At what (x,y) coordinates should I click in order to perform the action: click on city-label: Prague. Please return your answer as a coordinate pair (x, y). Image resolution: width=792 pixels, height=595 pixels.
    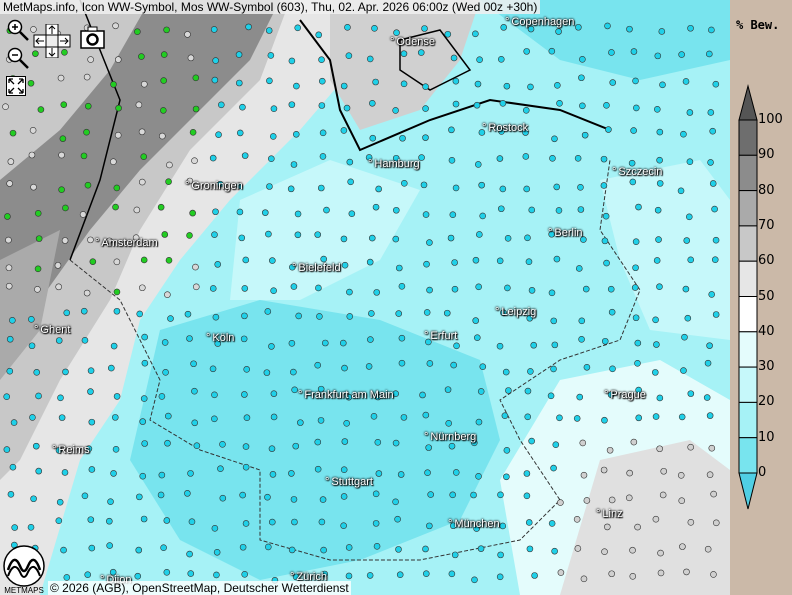
    Looking at the image, I should click on (624, 395).